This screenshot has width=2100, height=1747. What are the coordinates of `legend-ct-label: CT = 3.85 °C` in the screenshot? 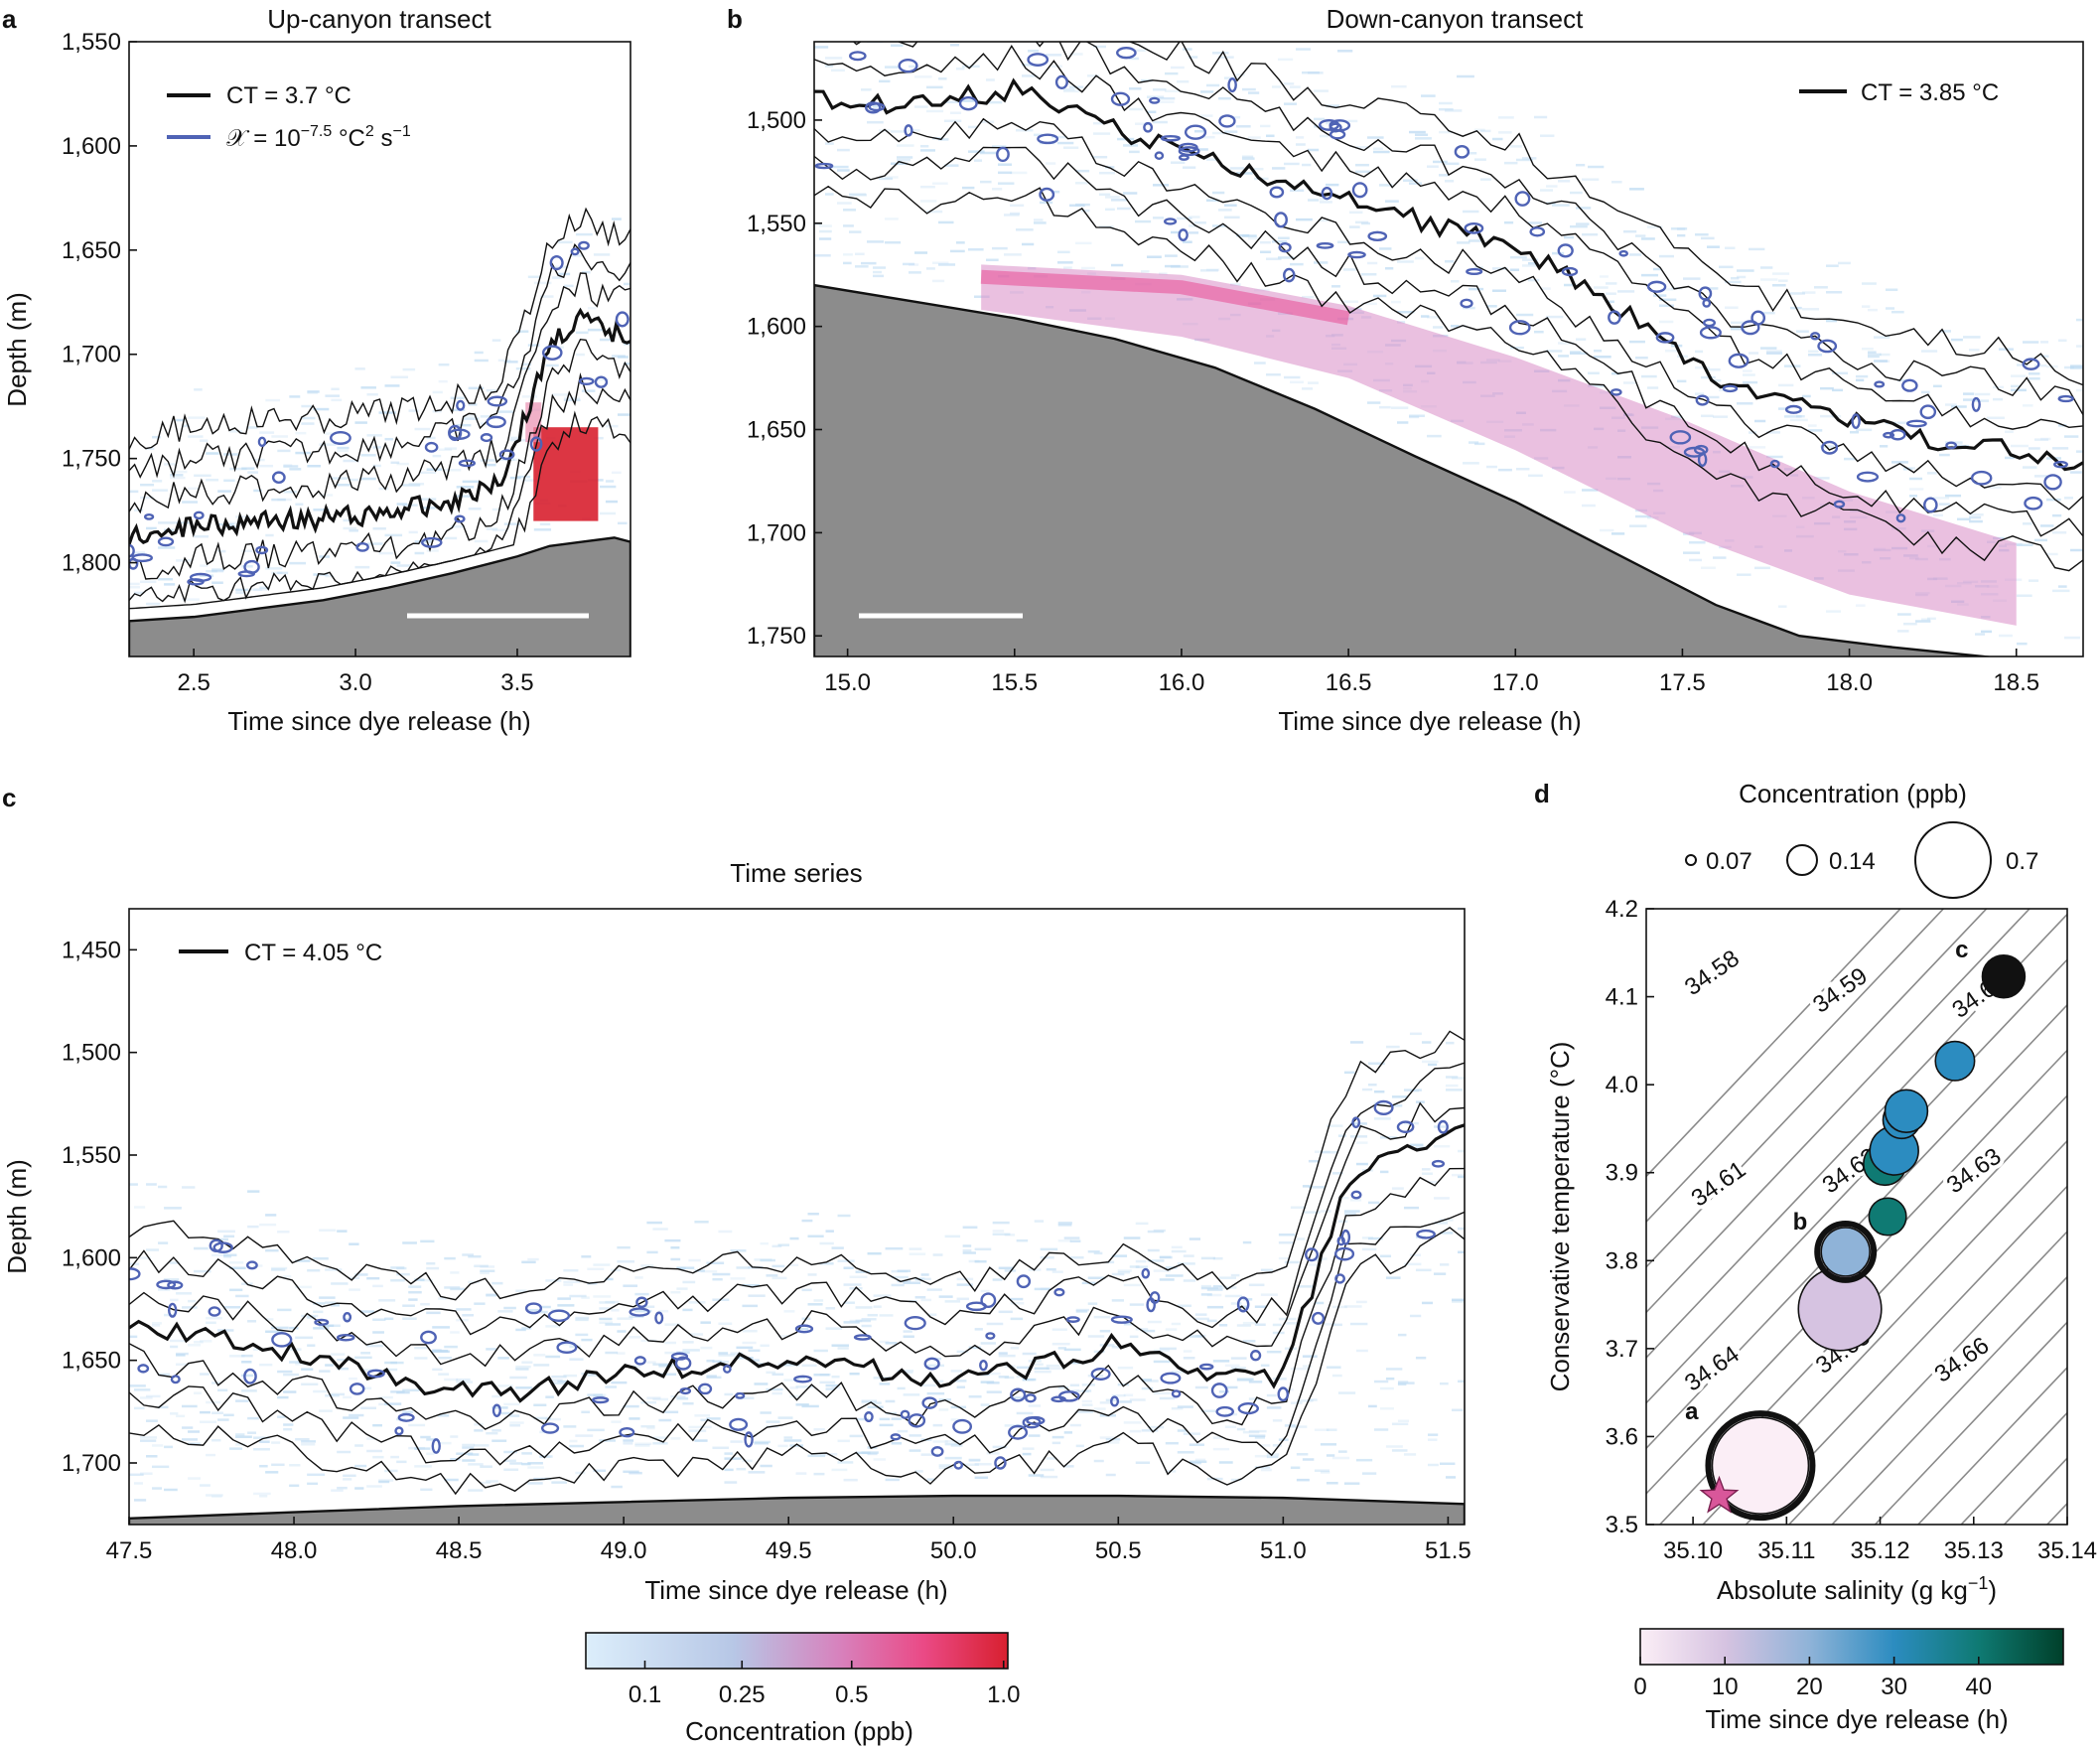 It's located at (1930, 92).